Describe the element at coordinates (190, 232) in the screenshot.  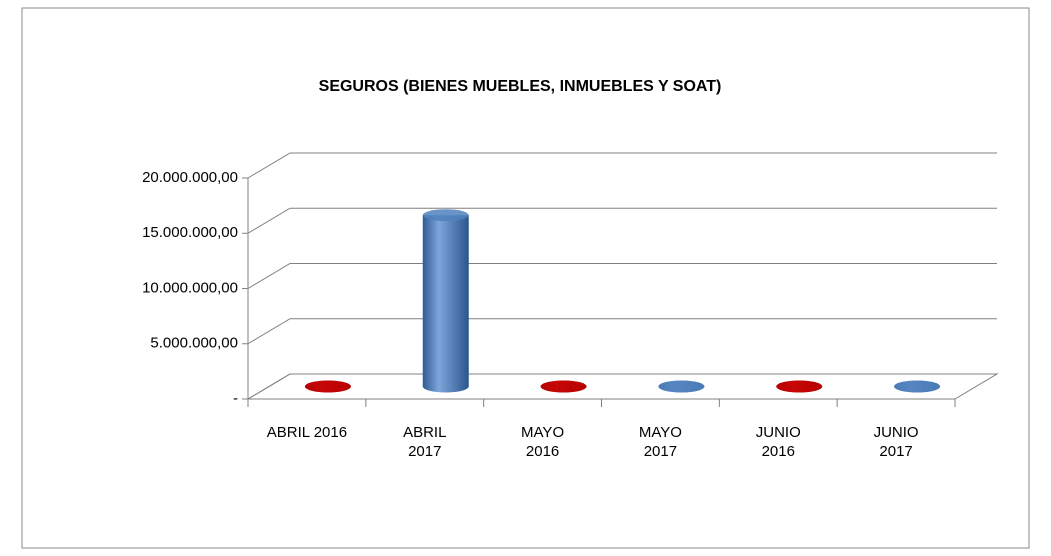
I see `y-tick-label: 15.000.000,00` at that location.